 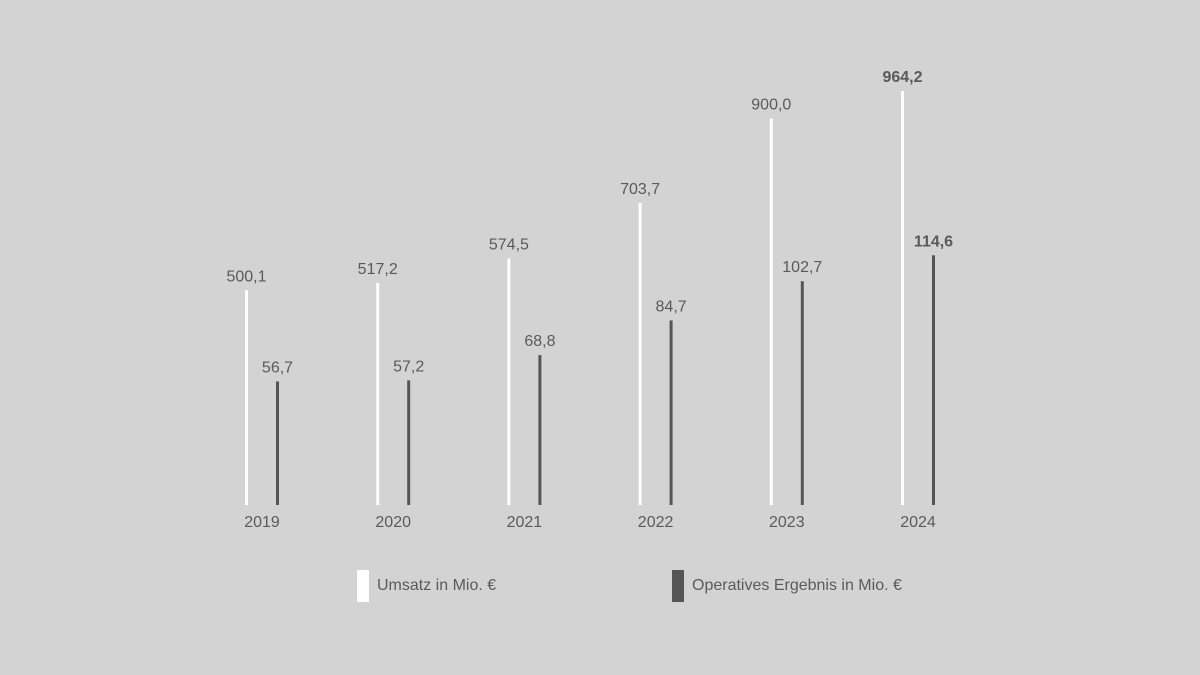 I want to click on bar-ergebnis-2023, so click(x=802, y=393).